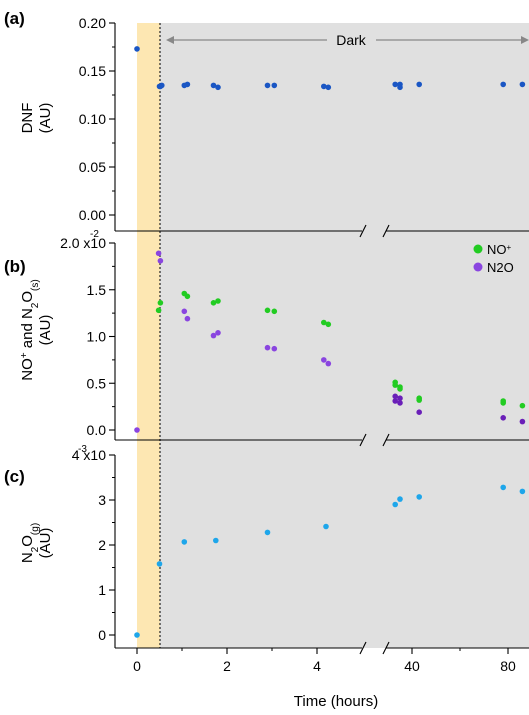 The height and width of the screenshot is (715, 529). I want to click on dark-arrowhead-left, so click(170, 40).